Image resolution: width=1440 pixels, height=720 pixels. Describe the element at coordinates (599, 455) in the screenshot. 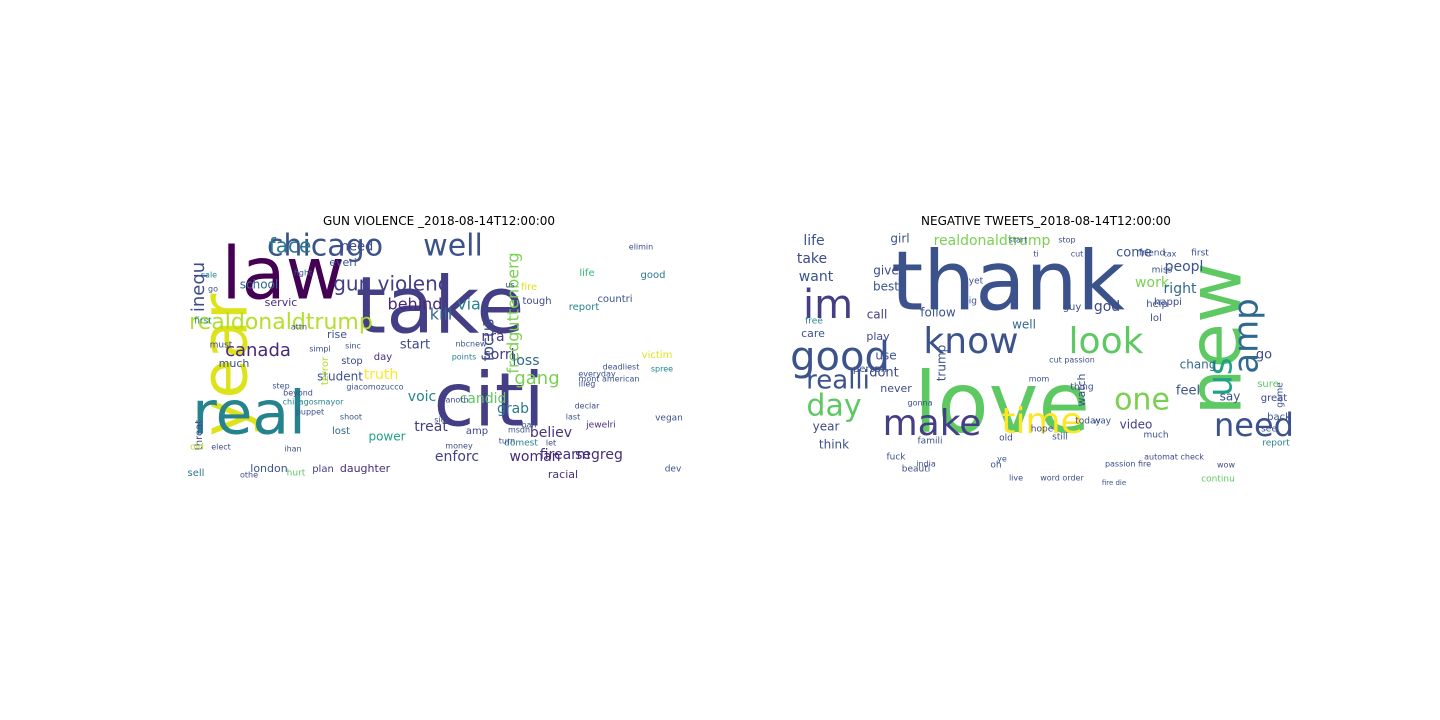

I see `word: segreg` at that location.